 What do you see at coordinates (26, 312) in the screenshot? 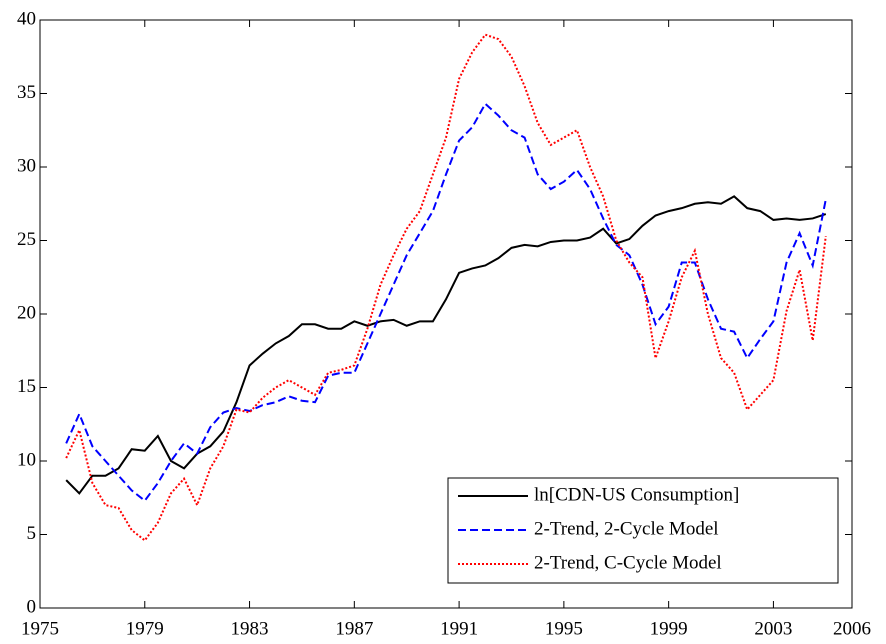
I see `y-tick-label: 20` at bounding box center [26, 312].